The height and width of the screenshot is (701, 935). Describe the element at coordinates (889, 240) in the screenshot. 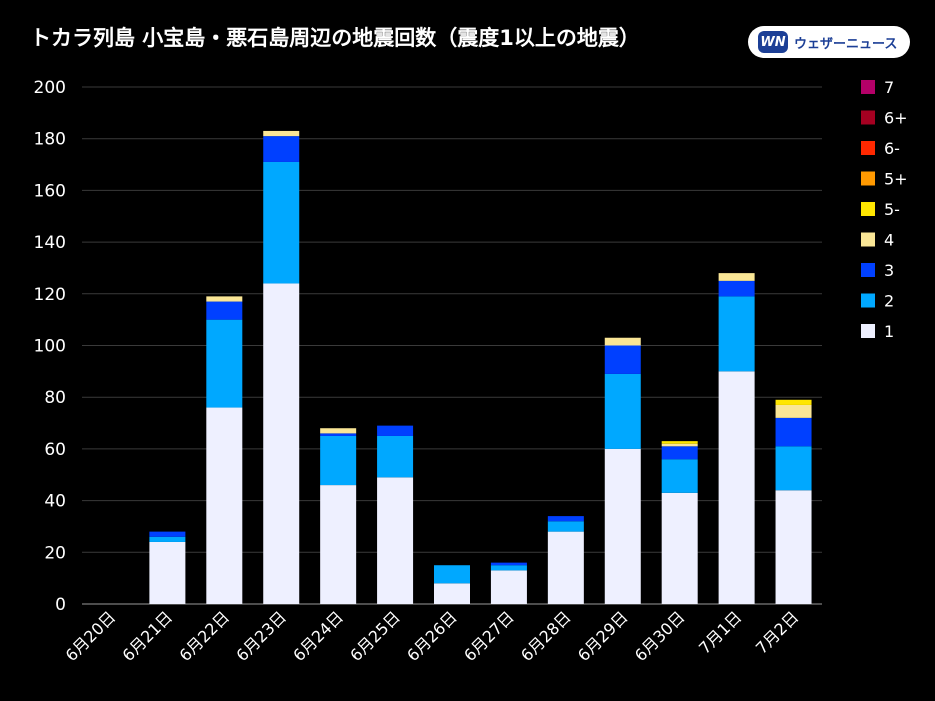

I see `legend-label: 4` at that location.